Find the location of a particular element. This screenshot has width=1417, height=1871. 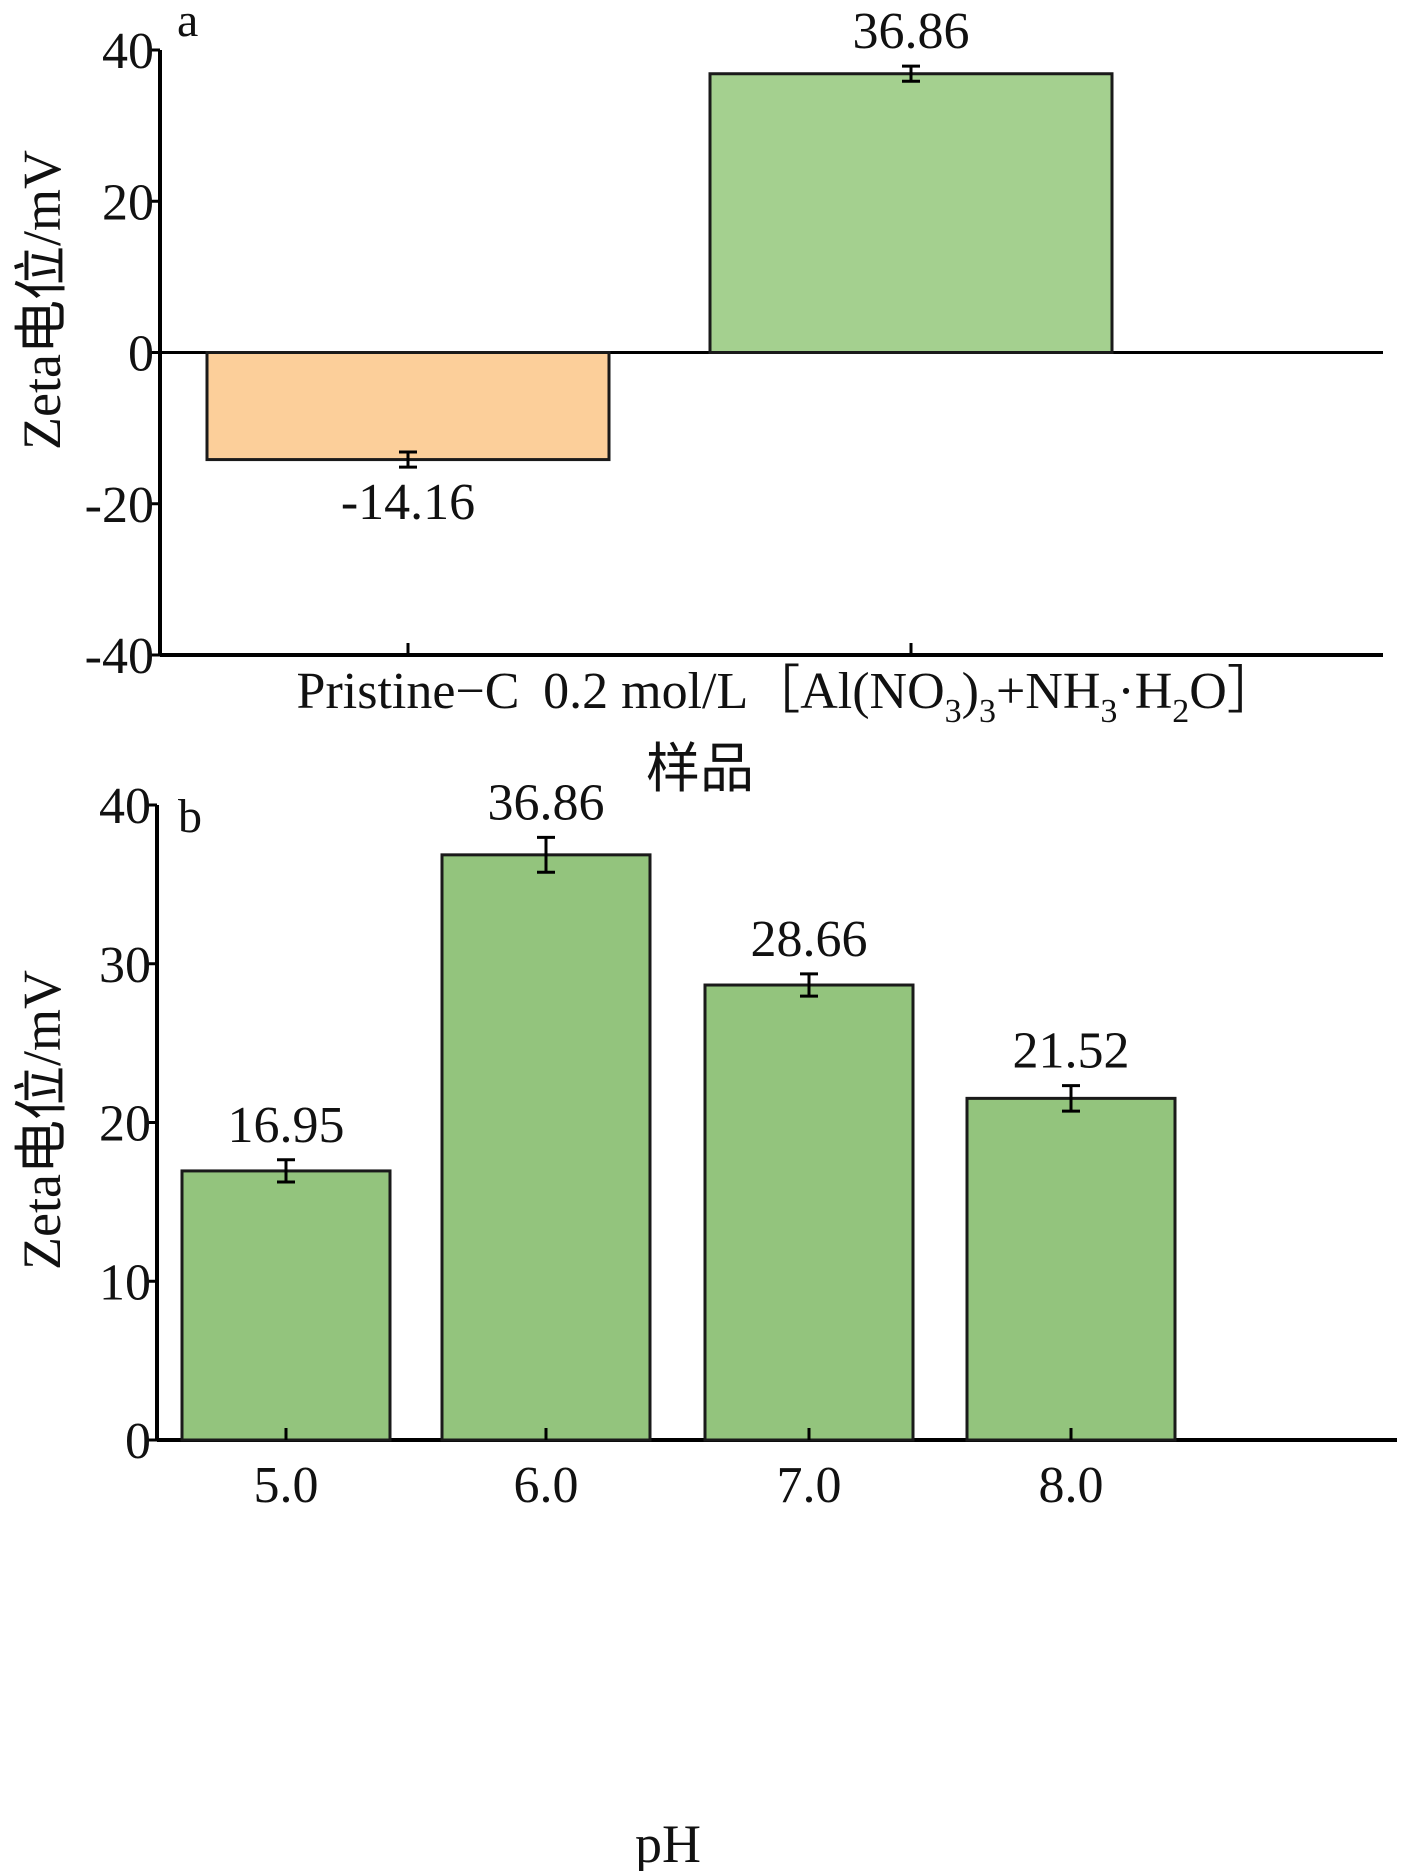

x-tick-label-part: +NH is located at coordinates (1048, 691).